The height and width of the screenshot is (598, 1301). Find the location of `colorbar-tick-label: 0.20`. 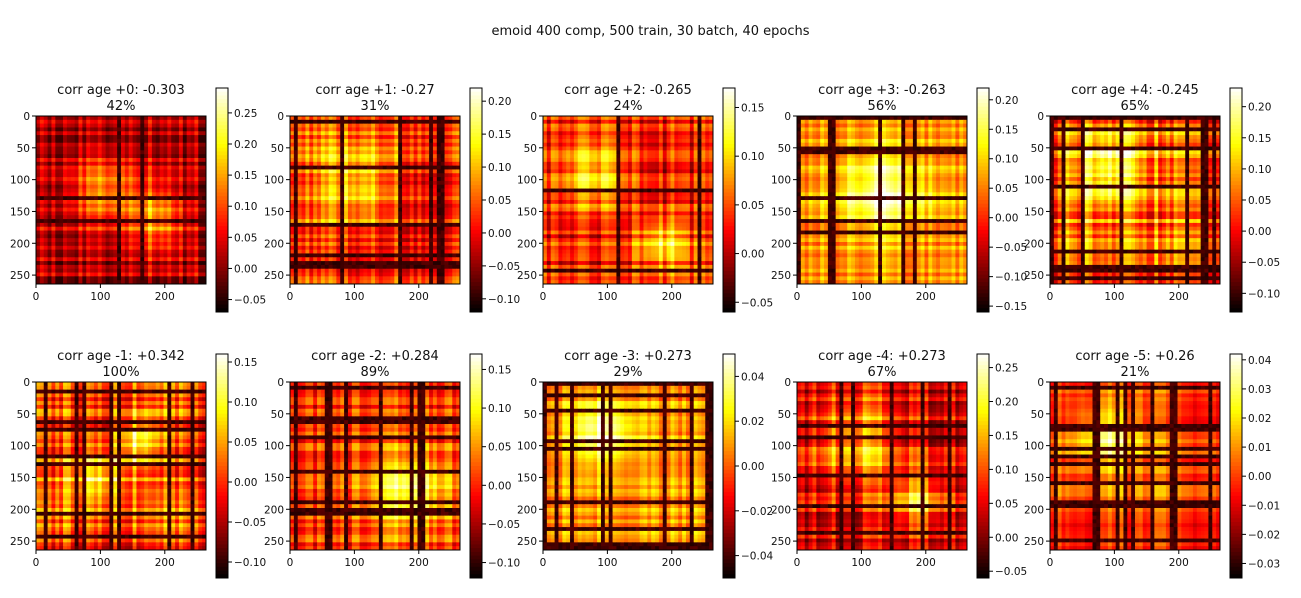

colorbar-tick-label: 0.20 is located at coordinates (245, 145).